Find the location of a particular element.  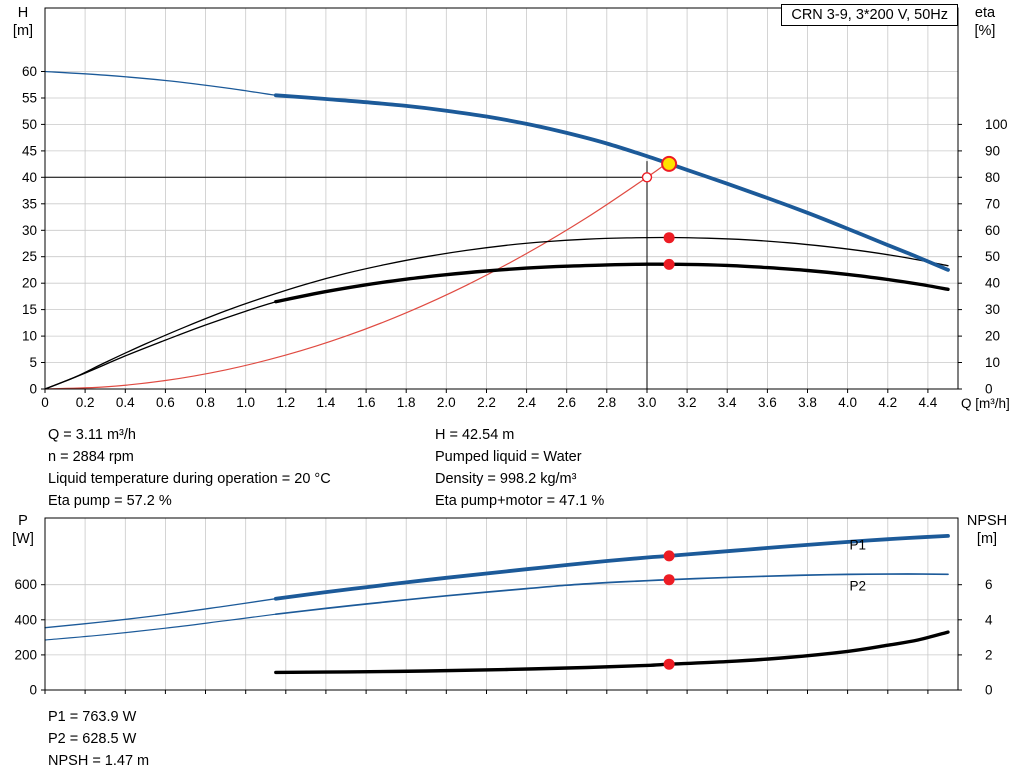

y-right-tick-label: 100 is located at coordinates (996, 124).